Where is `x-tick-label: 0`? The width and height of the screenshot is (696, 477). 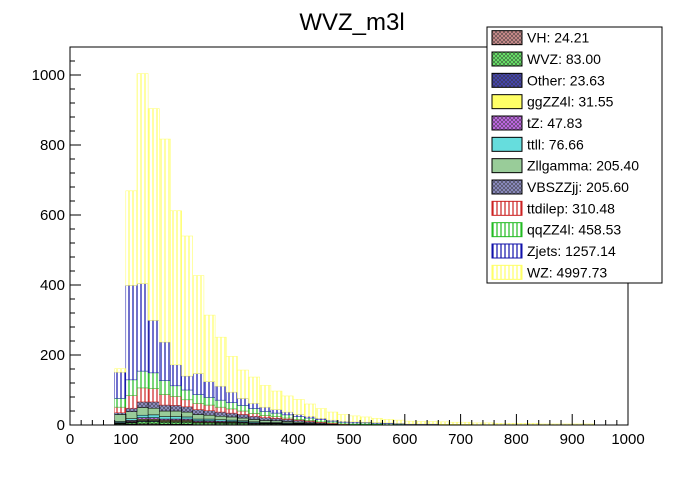 x-tick-label: 0 is located at coordinates (70, 439).